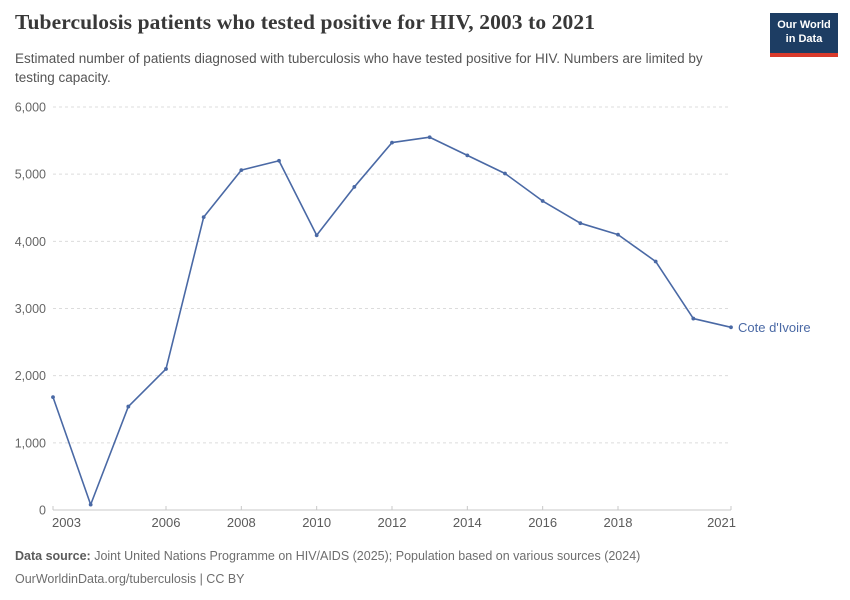  Describe the element at coordinates (30, 108) in the screenshot. I see `y-tick-label: 6,000` at that location.